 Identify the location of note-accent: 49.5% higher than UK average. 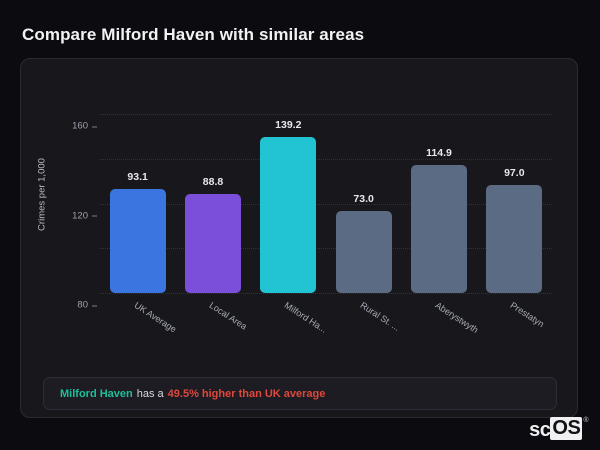
(246, 393).